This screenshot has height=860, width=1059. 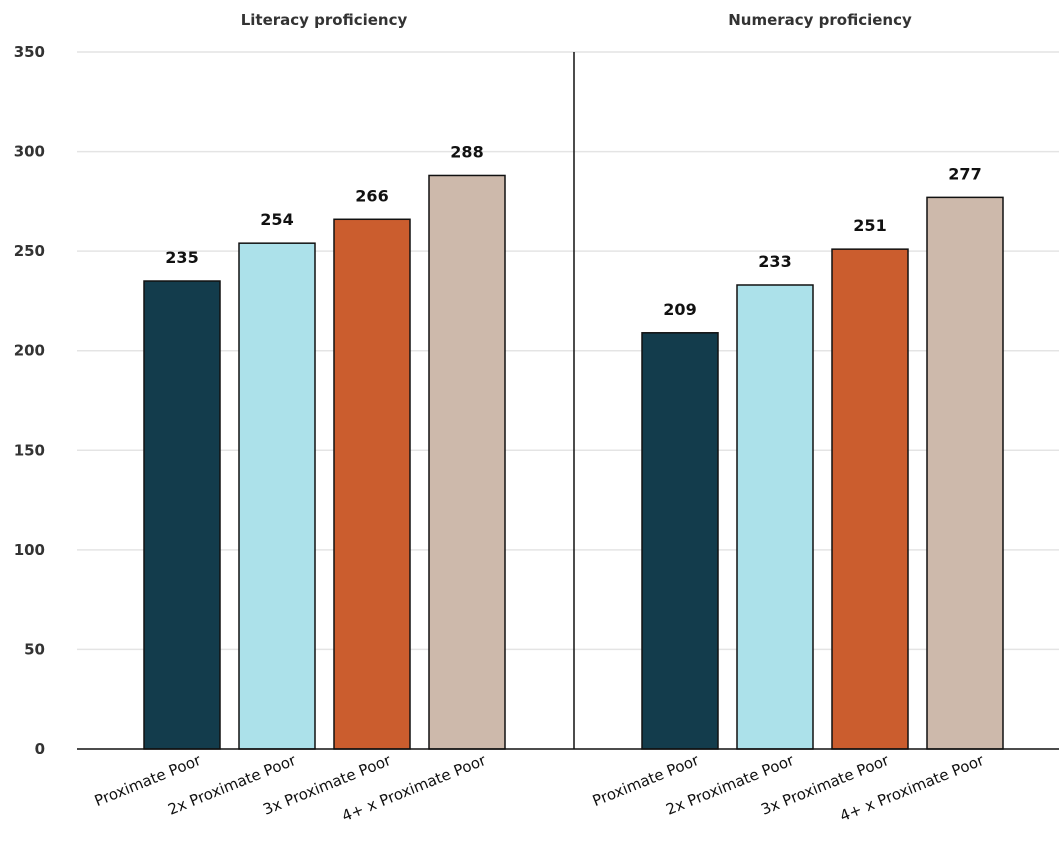 I want to click on data-label-1-2: 254, so click(x=276, y=219).